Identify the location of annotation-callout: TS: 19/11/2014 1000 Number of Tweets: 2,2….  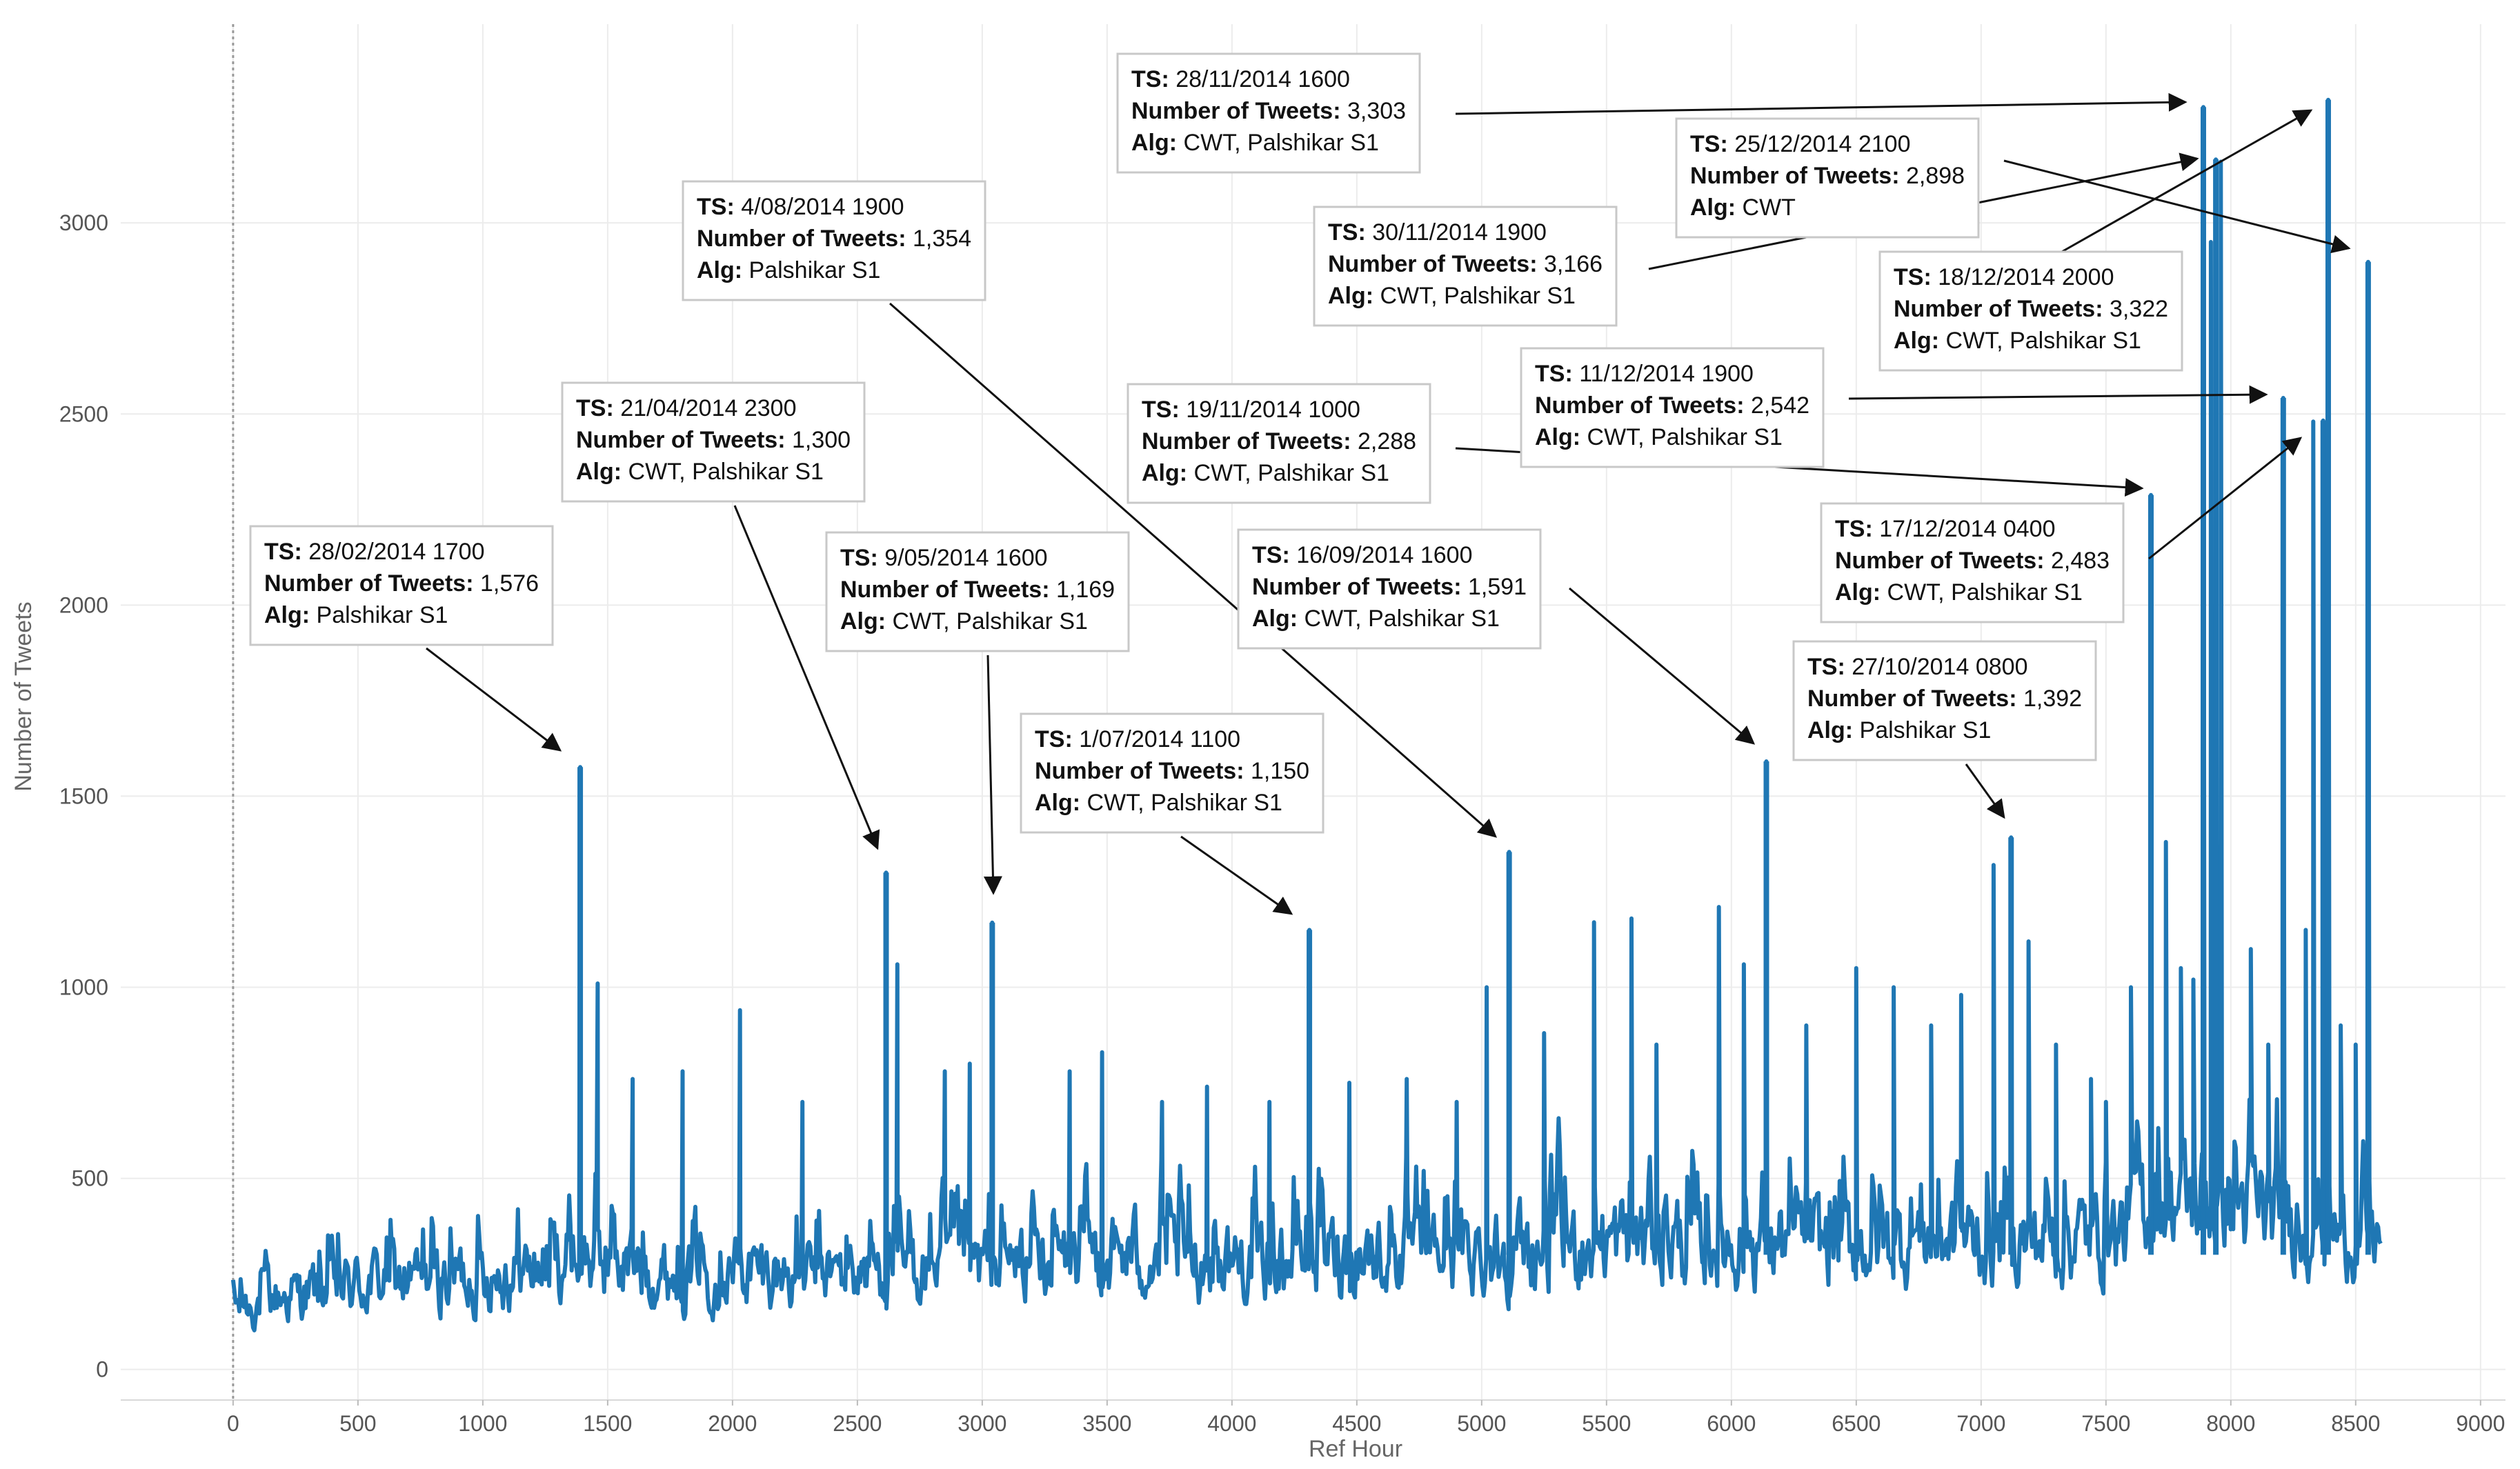
(1279, 443).